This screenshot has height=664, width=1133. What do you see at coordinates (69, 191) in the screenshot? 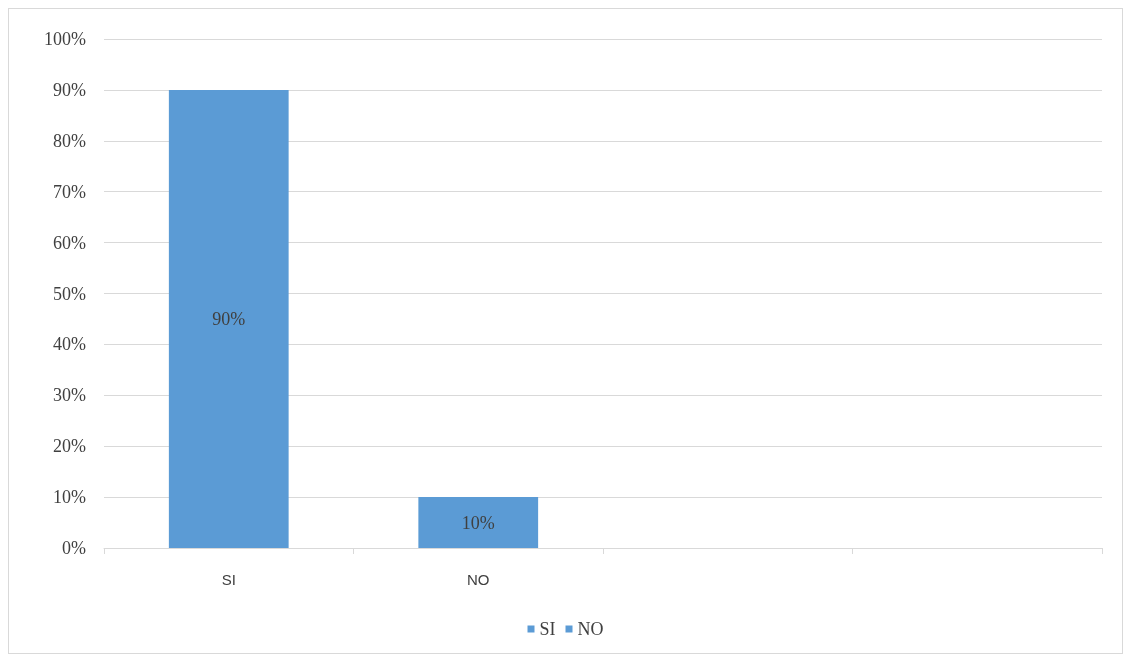
I see `y-tick-label: 70%` at bounding box center [69, 191].